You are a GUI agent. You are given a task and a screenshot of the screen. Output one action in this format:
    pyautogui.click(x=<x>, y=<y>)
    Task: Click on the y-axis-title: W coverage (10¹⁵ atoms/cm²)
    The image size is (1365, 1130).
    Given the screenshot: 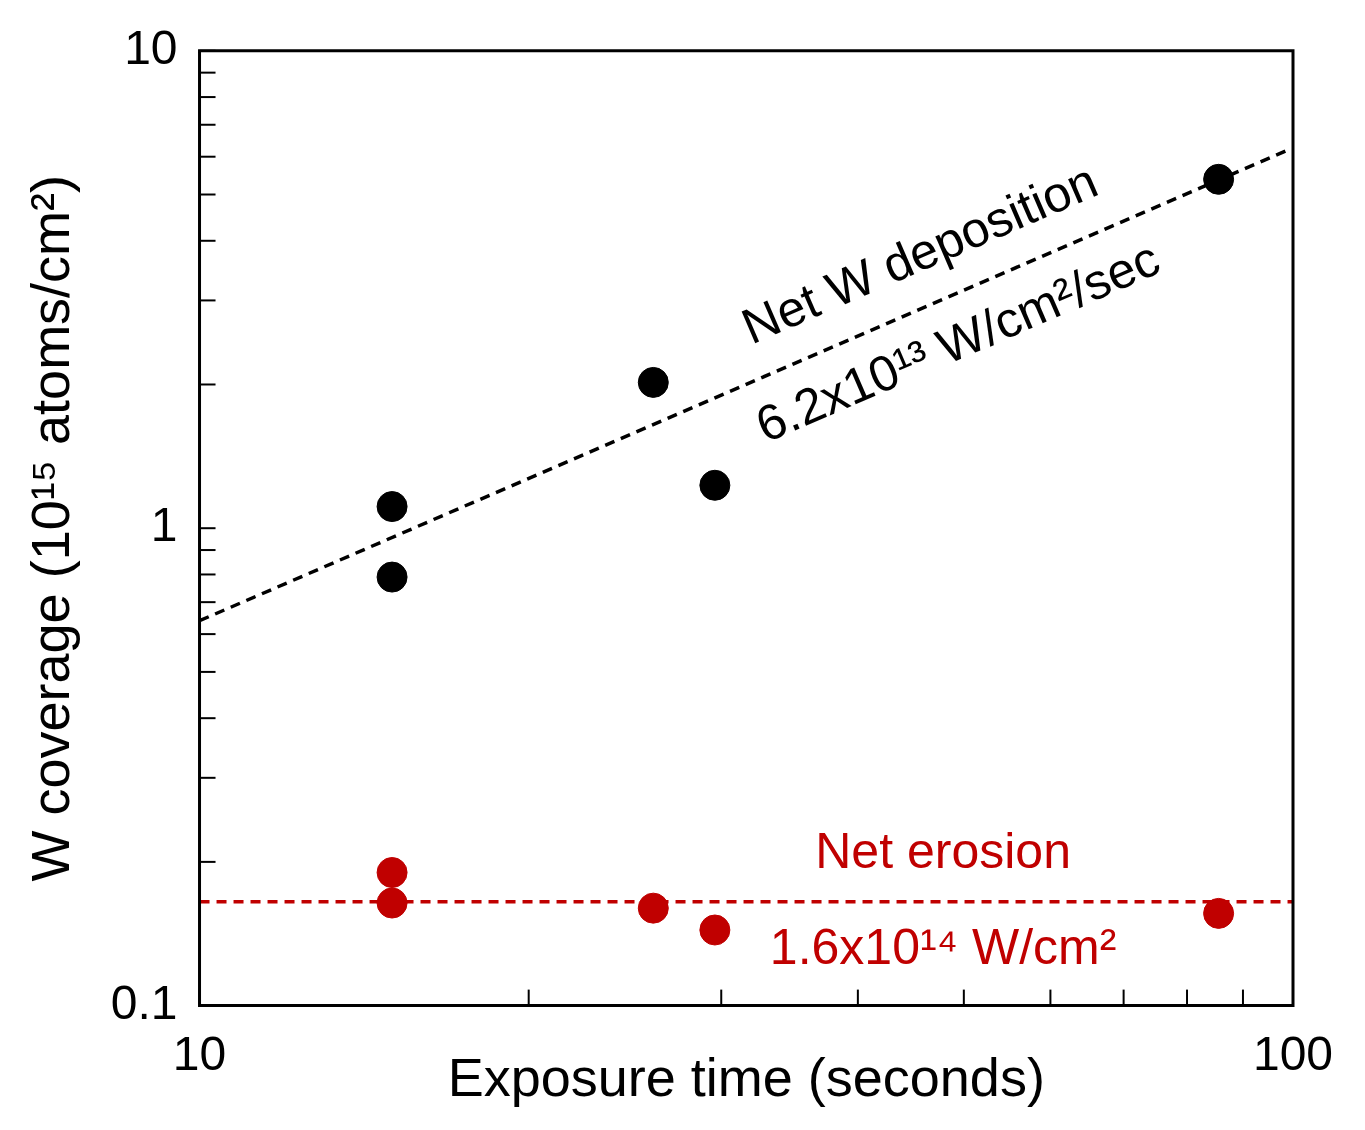 What is the action you would take?
    pyautogui.click(x=50, y=528)
    